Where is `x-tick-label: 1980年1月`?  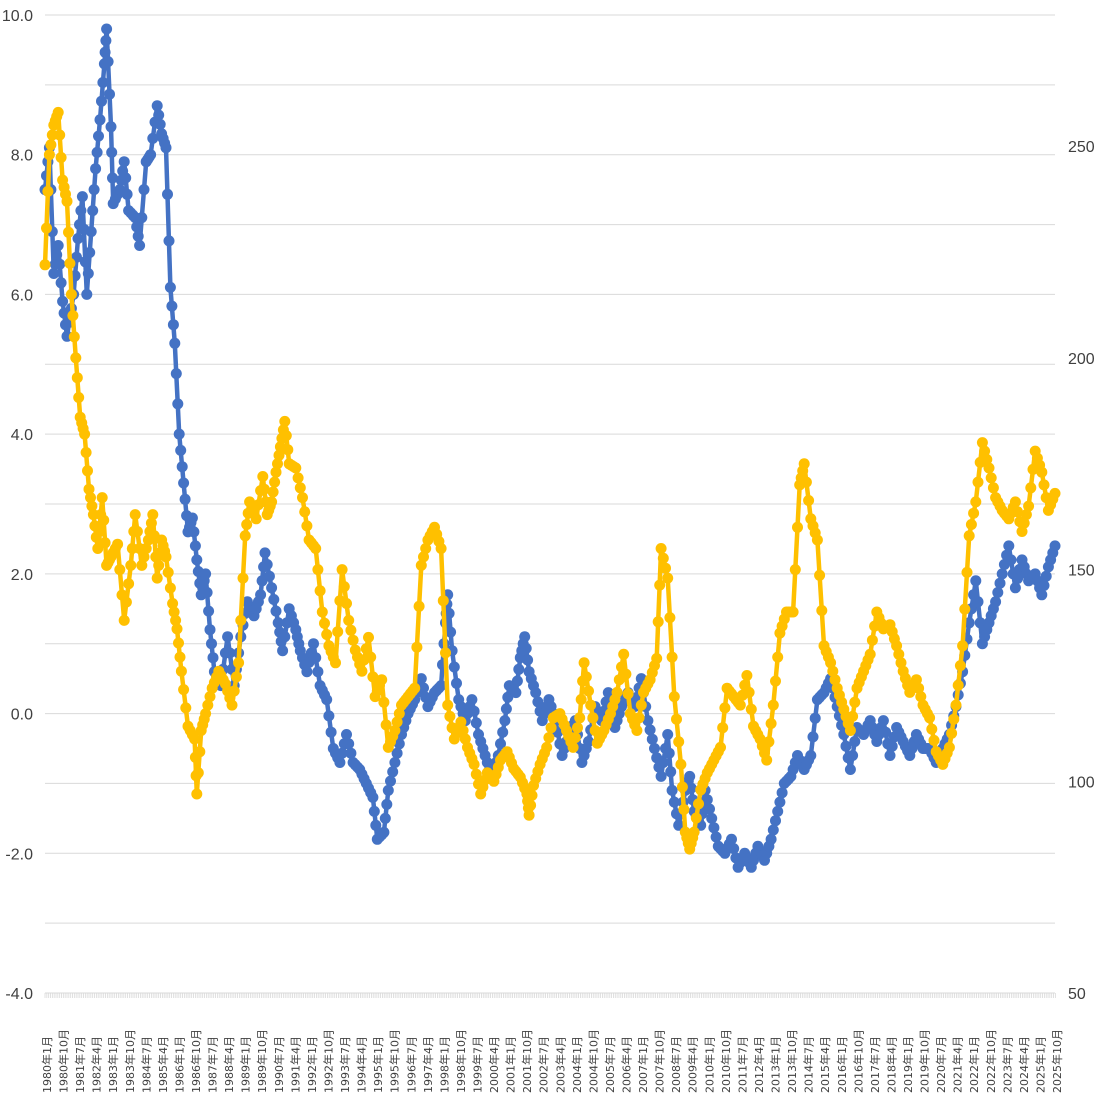
x-tick-label: 1980年1月 is located at coordinates (47, 1064).